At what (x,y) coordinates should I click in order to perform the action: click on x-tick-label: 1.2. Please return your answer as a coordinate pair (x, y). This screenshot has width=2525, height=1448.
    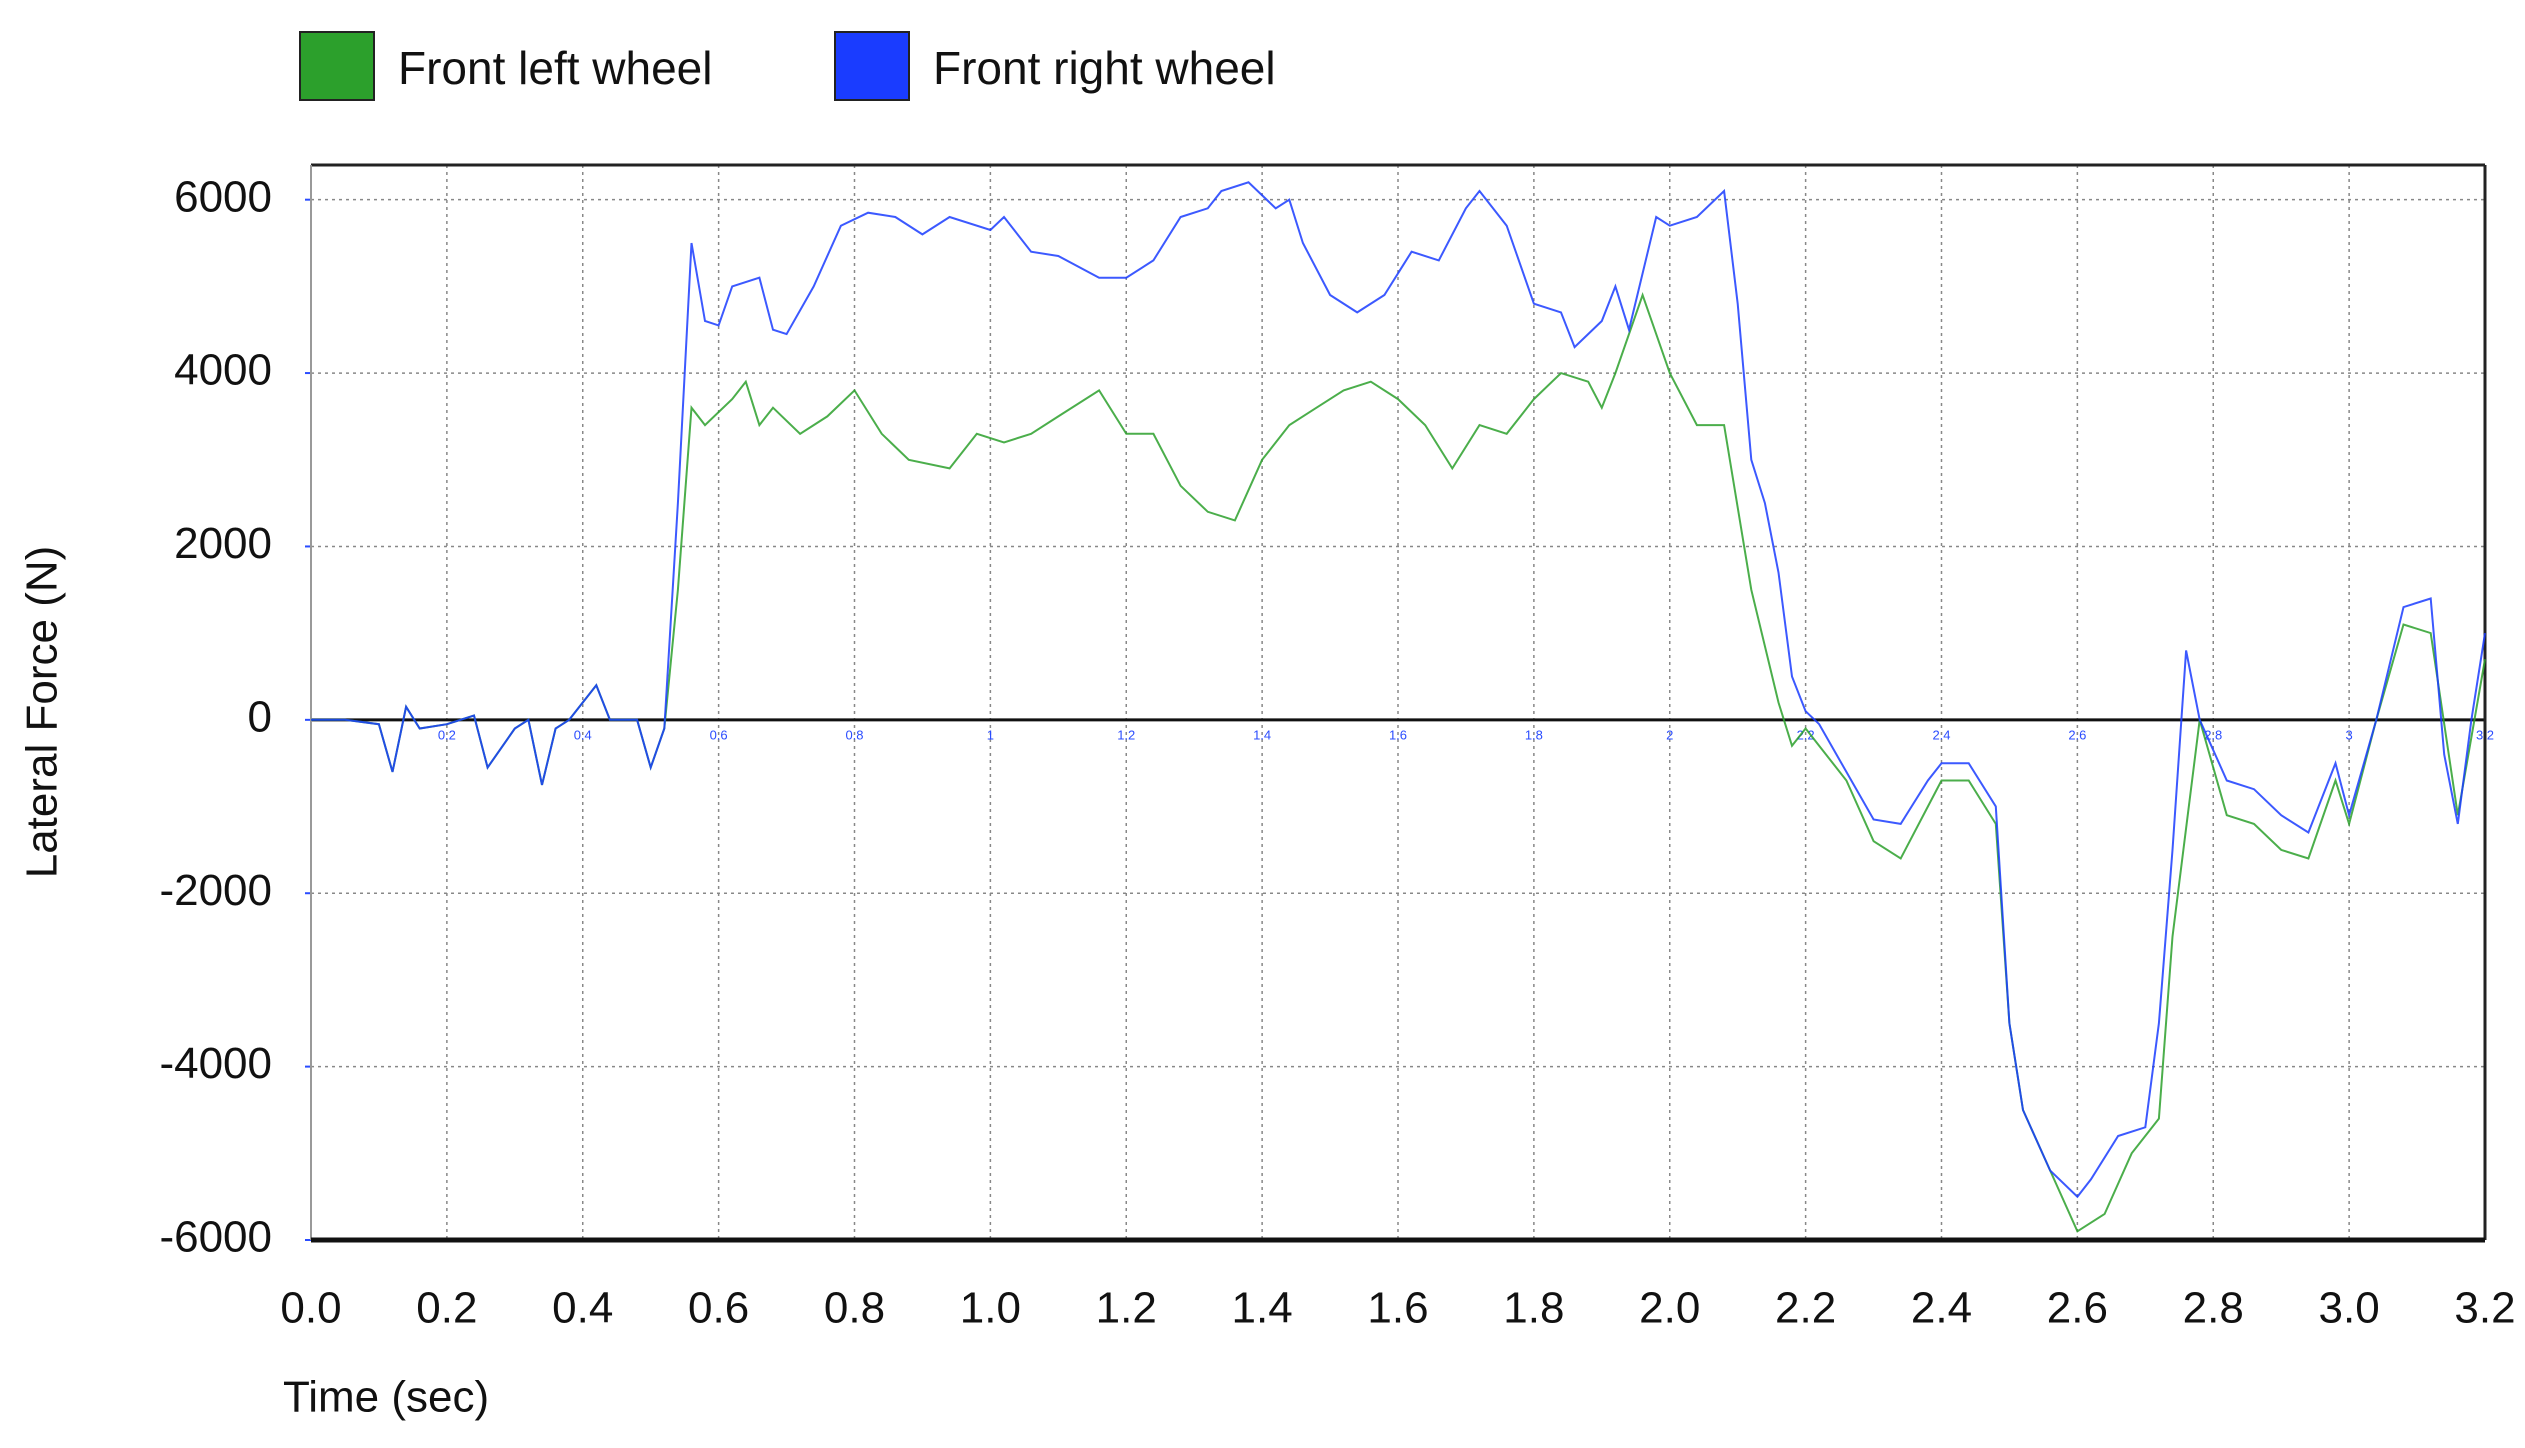
    Looking at the image, I should click on (1126, 1308).